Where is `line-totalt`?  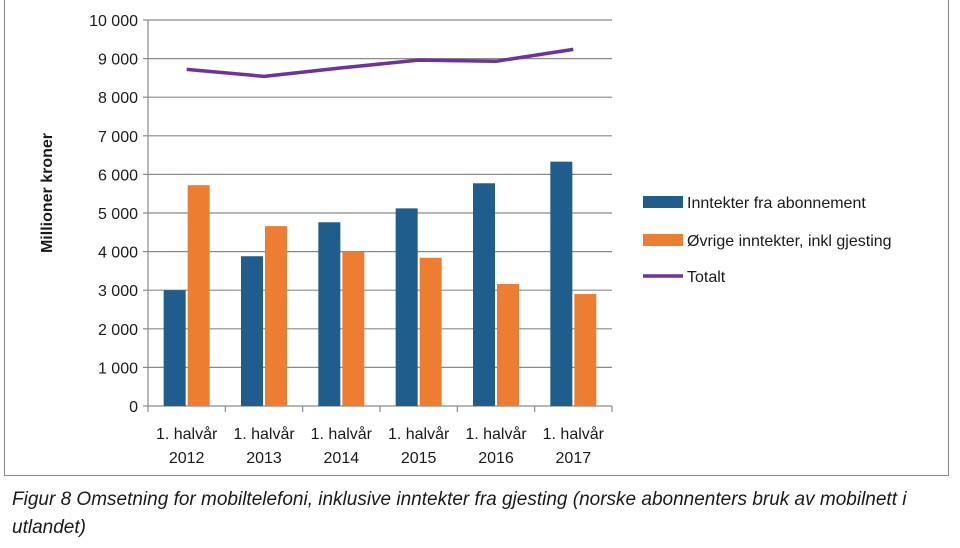 line-totalt is located at coordinates (380, 63).